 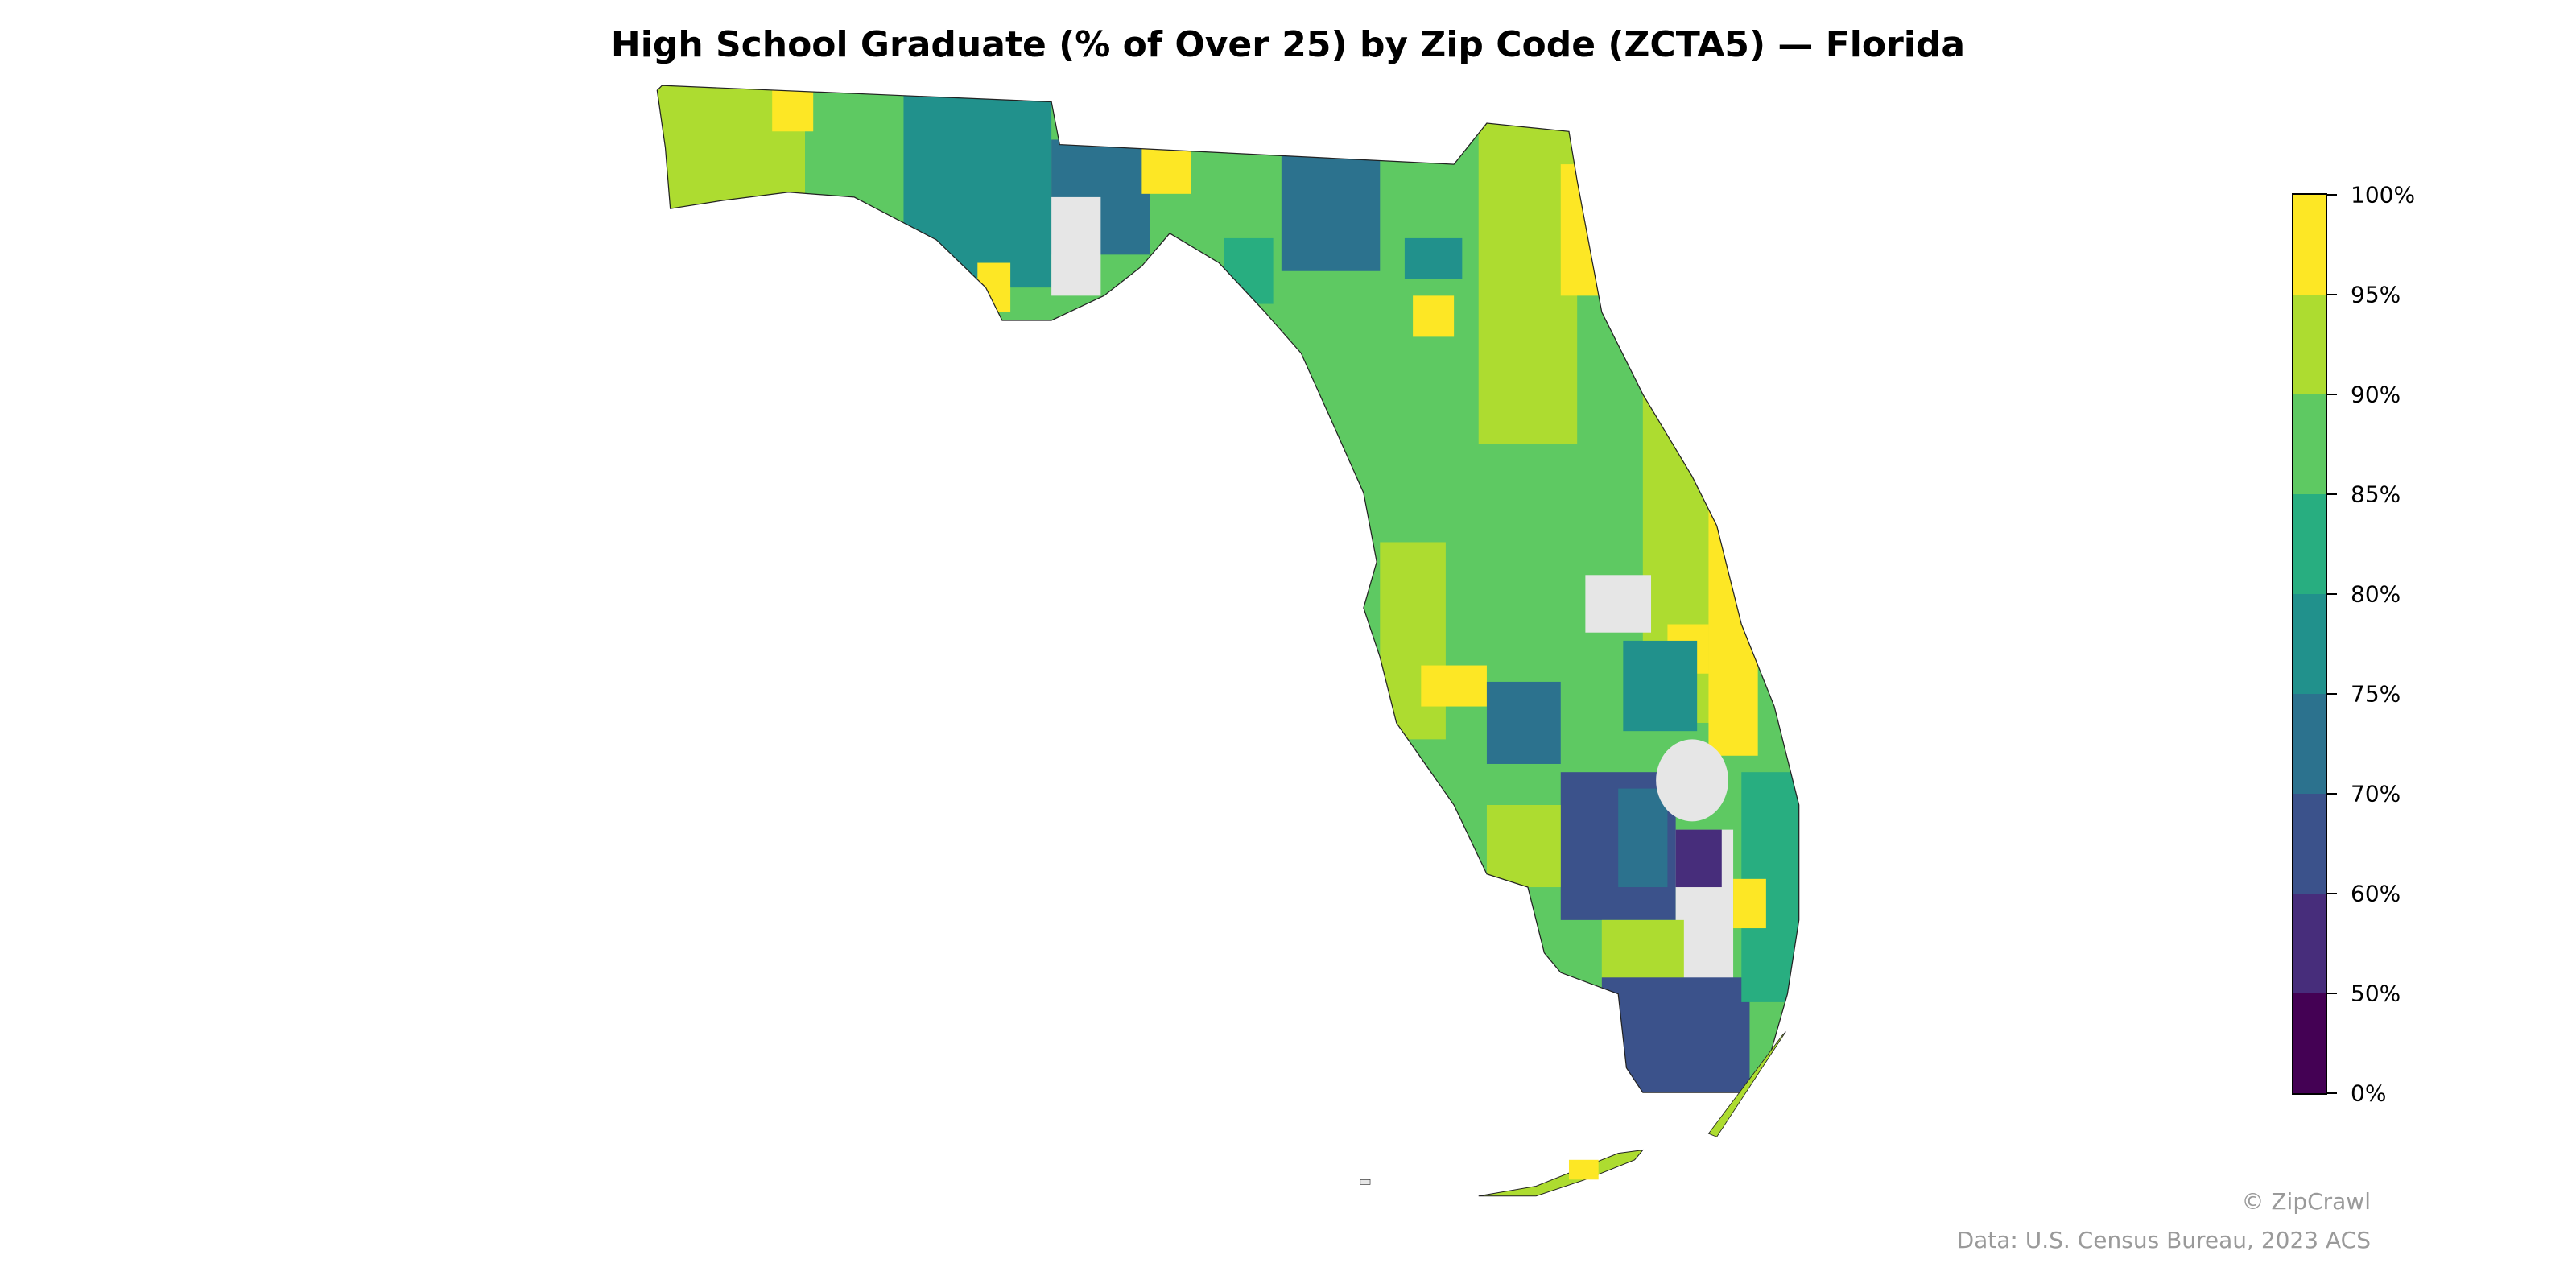 I want to click on region-everglades, so click(x=1675, y=1035).